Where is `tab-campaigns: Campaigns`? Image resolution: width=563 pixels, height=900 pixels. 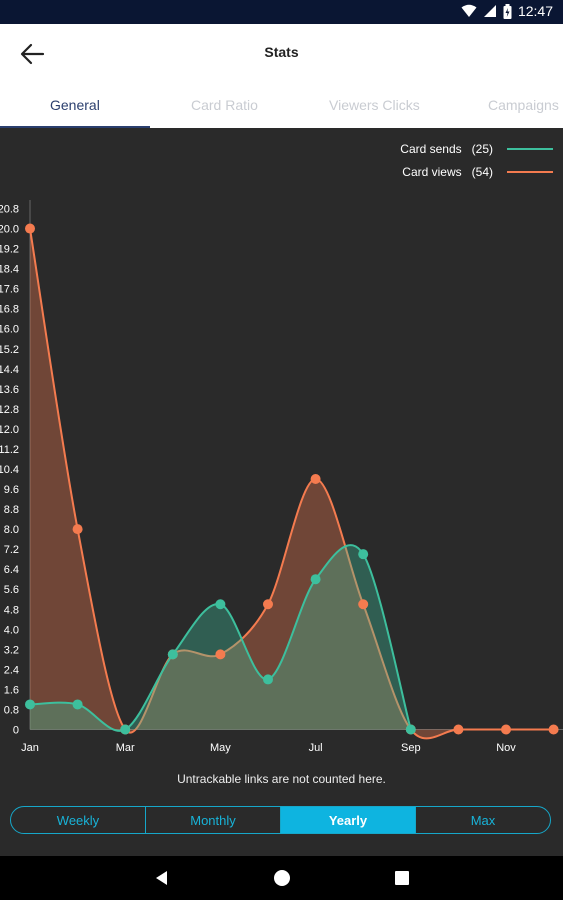 tab-campaigns: Campaigns is located at coordinates (523, 105).